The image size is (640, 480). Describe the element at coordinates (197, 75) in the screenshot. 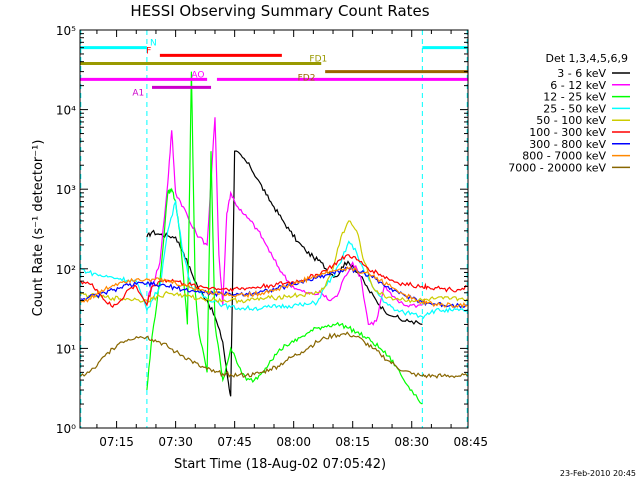

I see `flag-label: AO` at that location.